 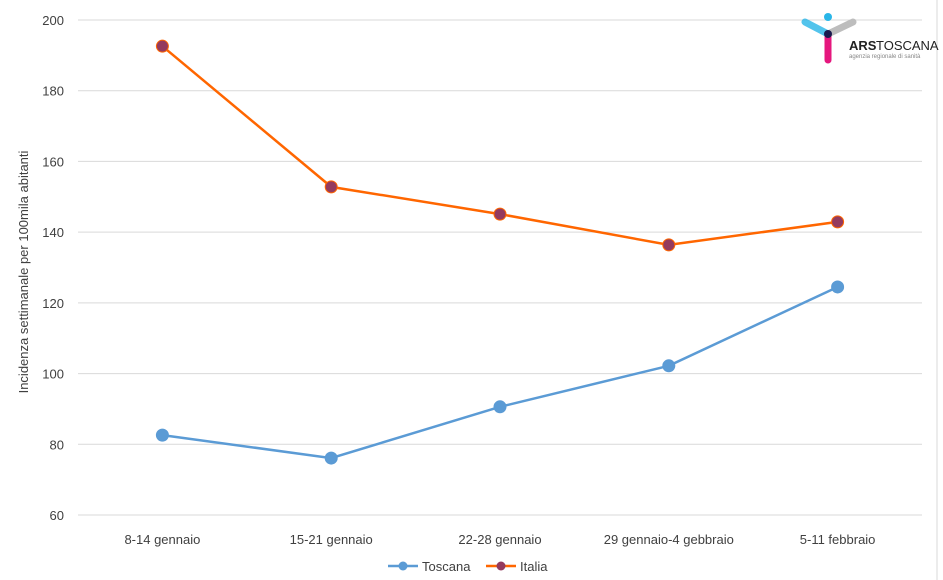 What do you see at coordinates (863, 45) in the screenshot?
I see `svg-text: ARS` at bounding box center [863, 45].